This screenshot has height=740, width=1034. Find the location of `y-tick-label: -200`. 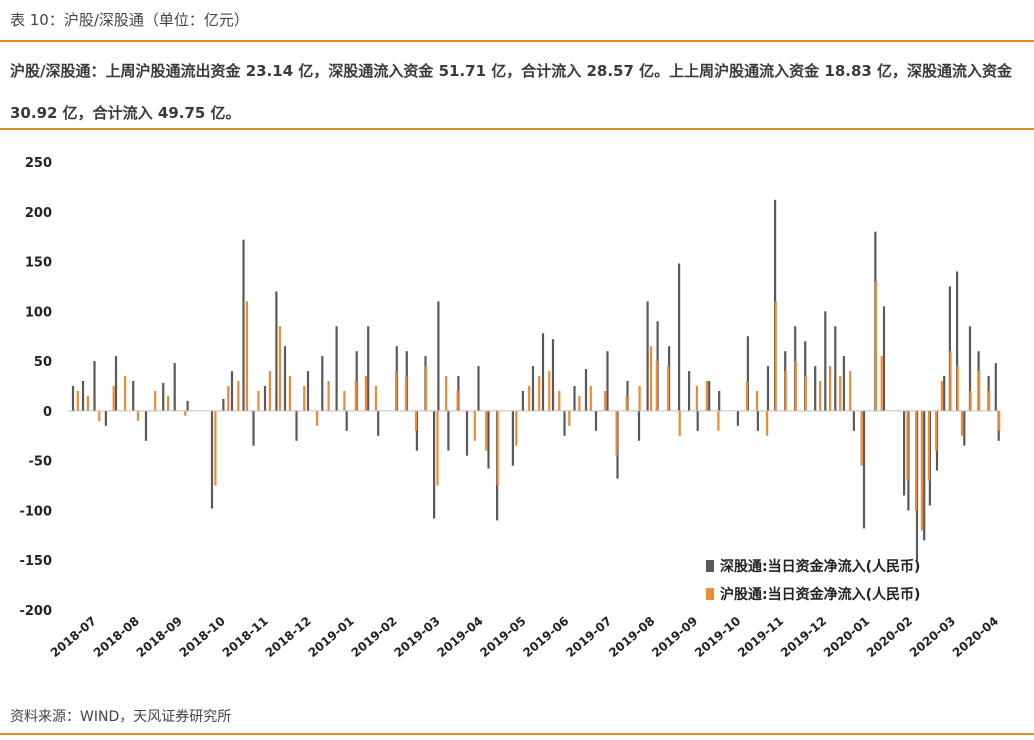

y-tick-label: -200 is located at coordinates (35, 611).